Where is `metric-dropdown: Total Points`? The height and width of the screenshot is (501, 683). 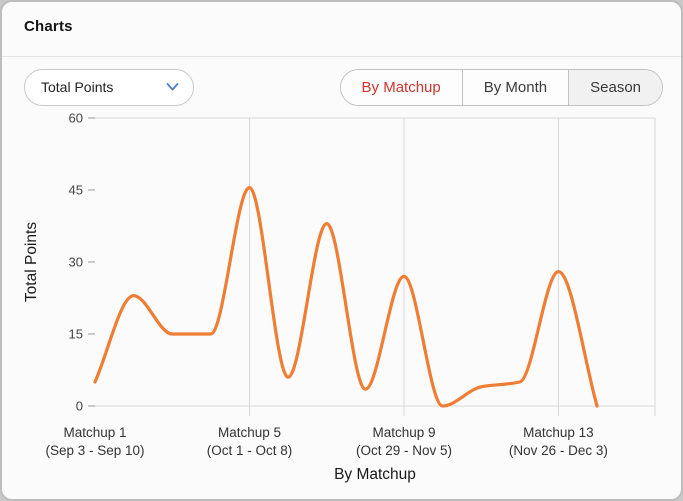
metric-dropdown: Total Points is located at coordinates (109, 87).